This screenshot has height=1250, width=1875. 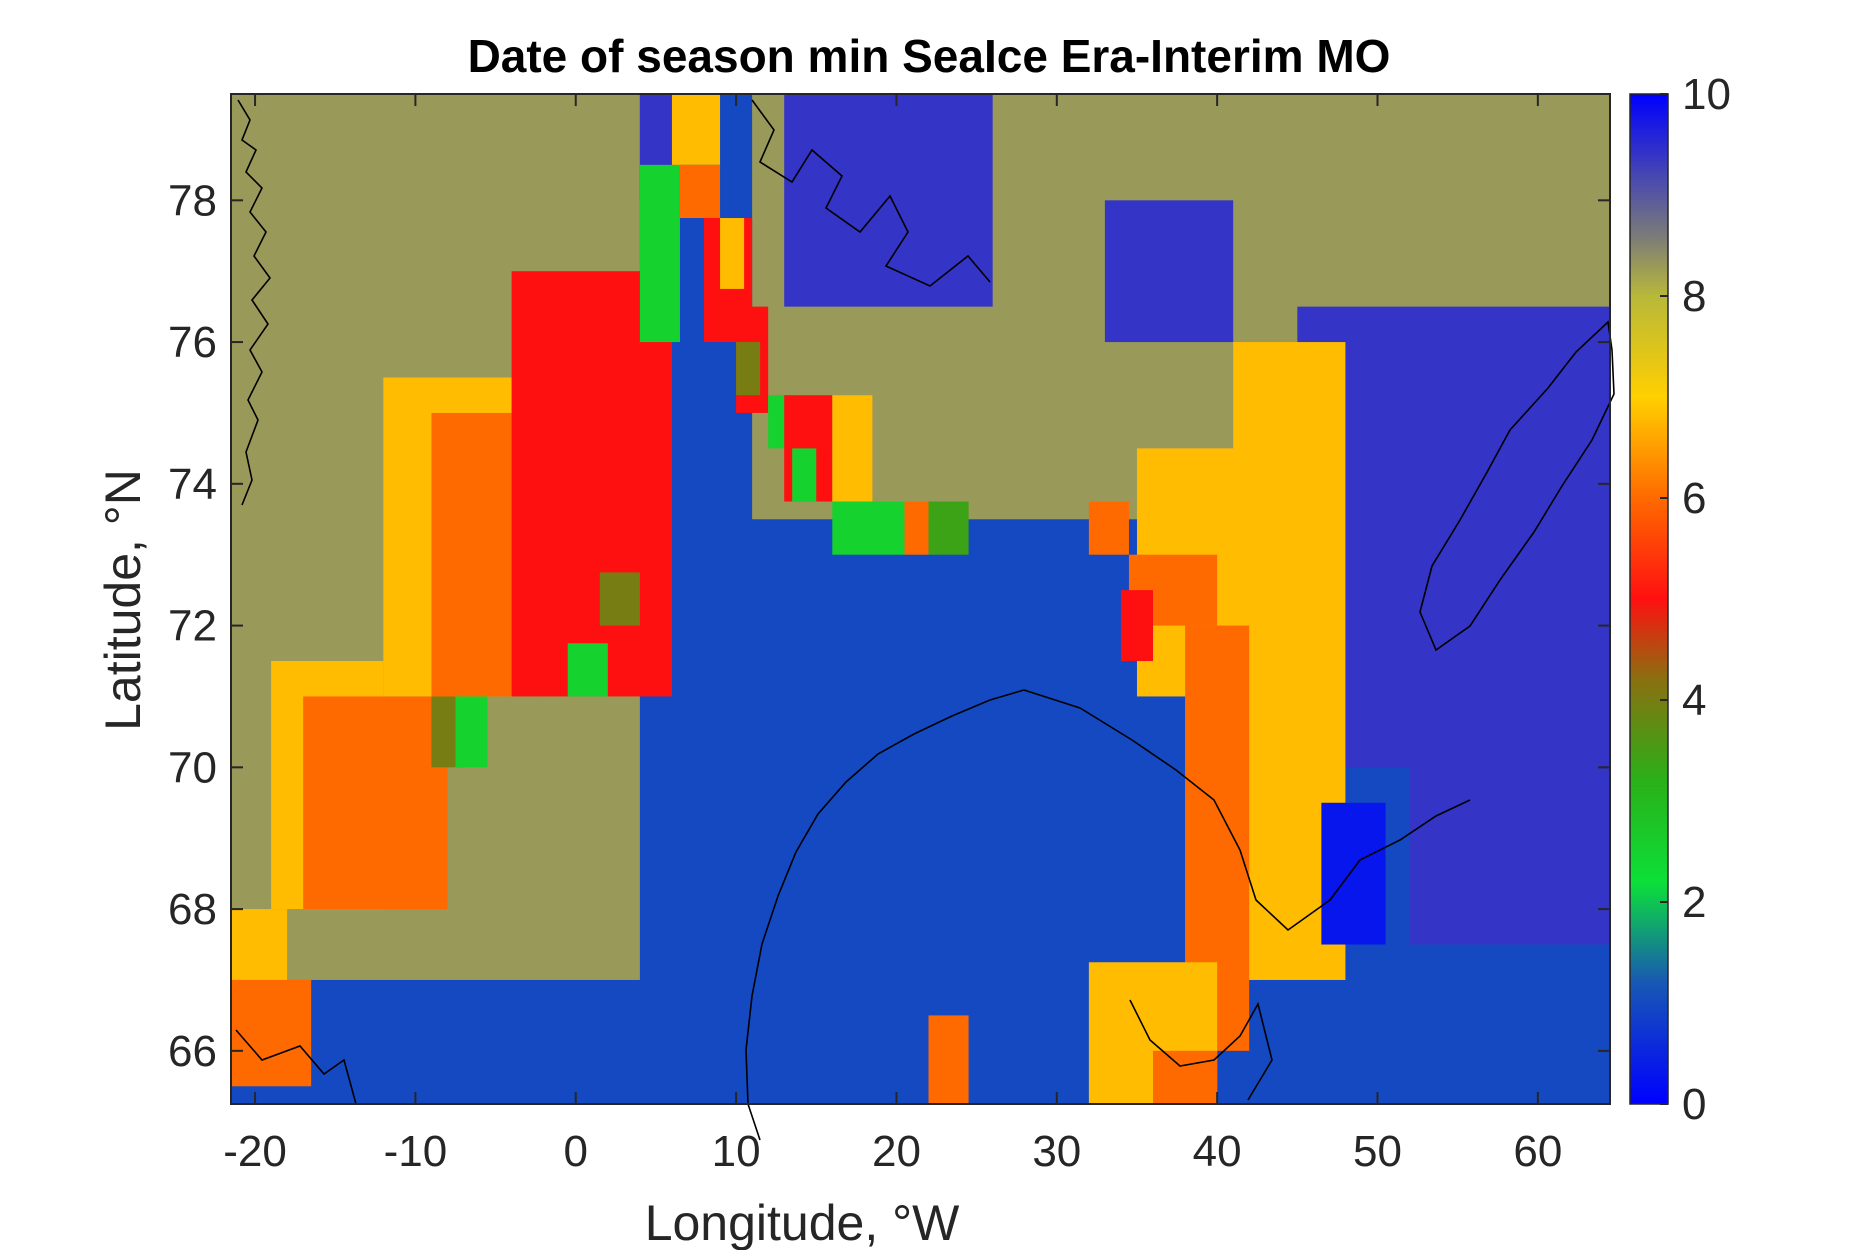 What do you see at coordinates (192, 1051) in the screenshot?
I see `y-tick-label: 66` at bounding box center [192, 1051].